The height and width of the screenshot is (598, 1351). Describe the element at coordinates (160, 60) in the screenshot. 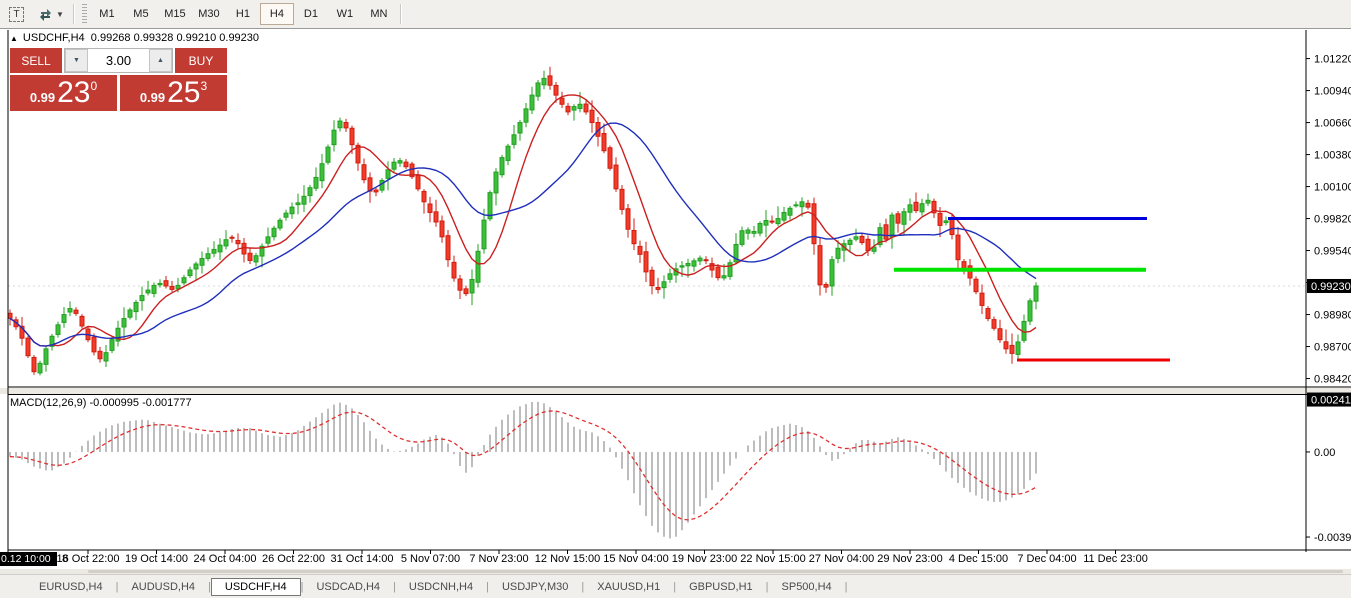

I see `volume-increase-button: ▲` at that location.